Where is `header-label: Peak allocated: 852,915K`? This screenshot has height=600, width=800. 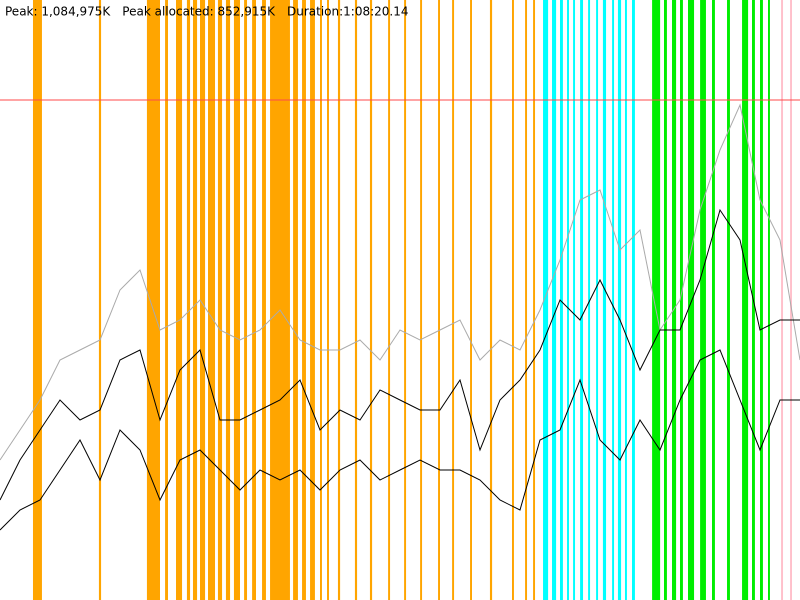 header-label: Peak allocated: 852,915K is located at coordinates (199, 12).